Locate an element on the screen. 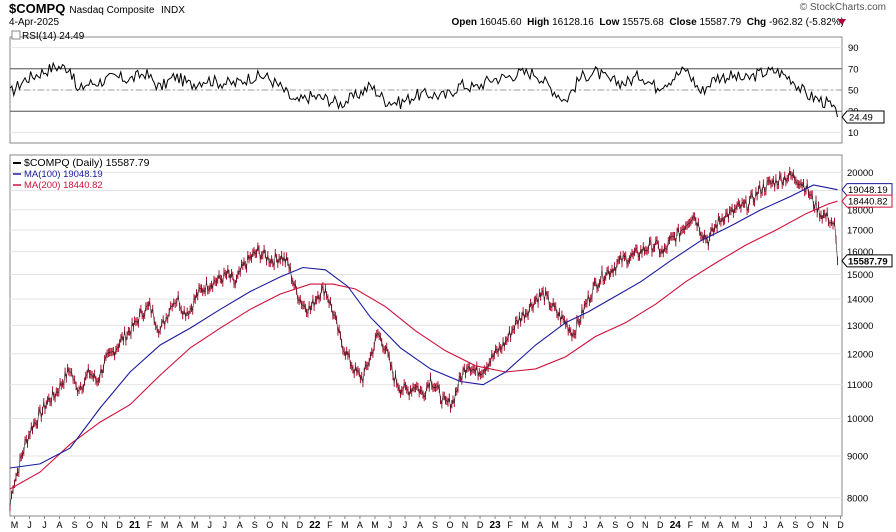  price-tick-label: 18000 is located at coordinates (860, 210).